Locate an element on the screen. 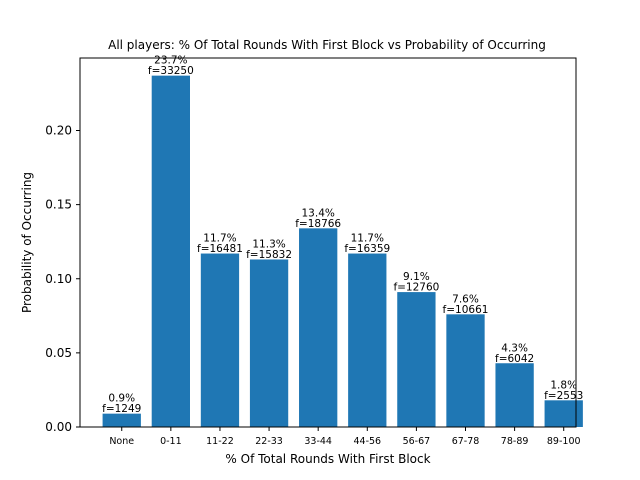  bar-percent-label: 13.4% is located at coordinates (318, 213).